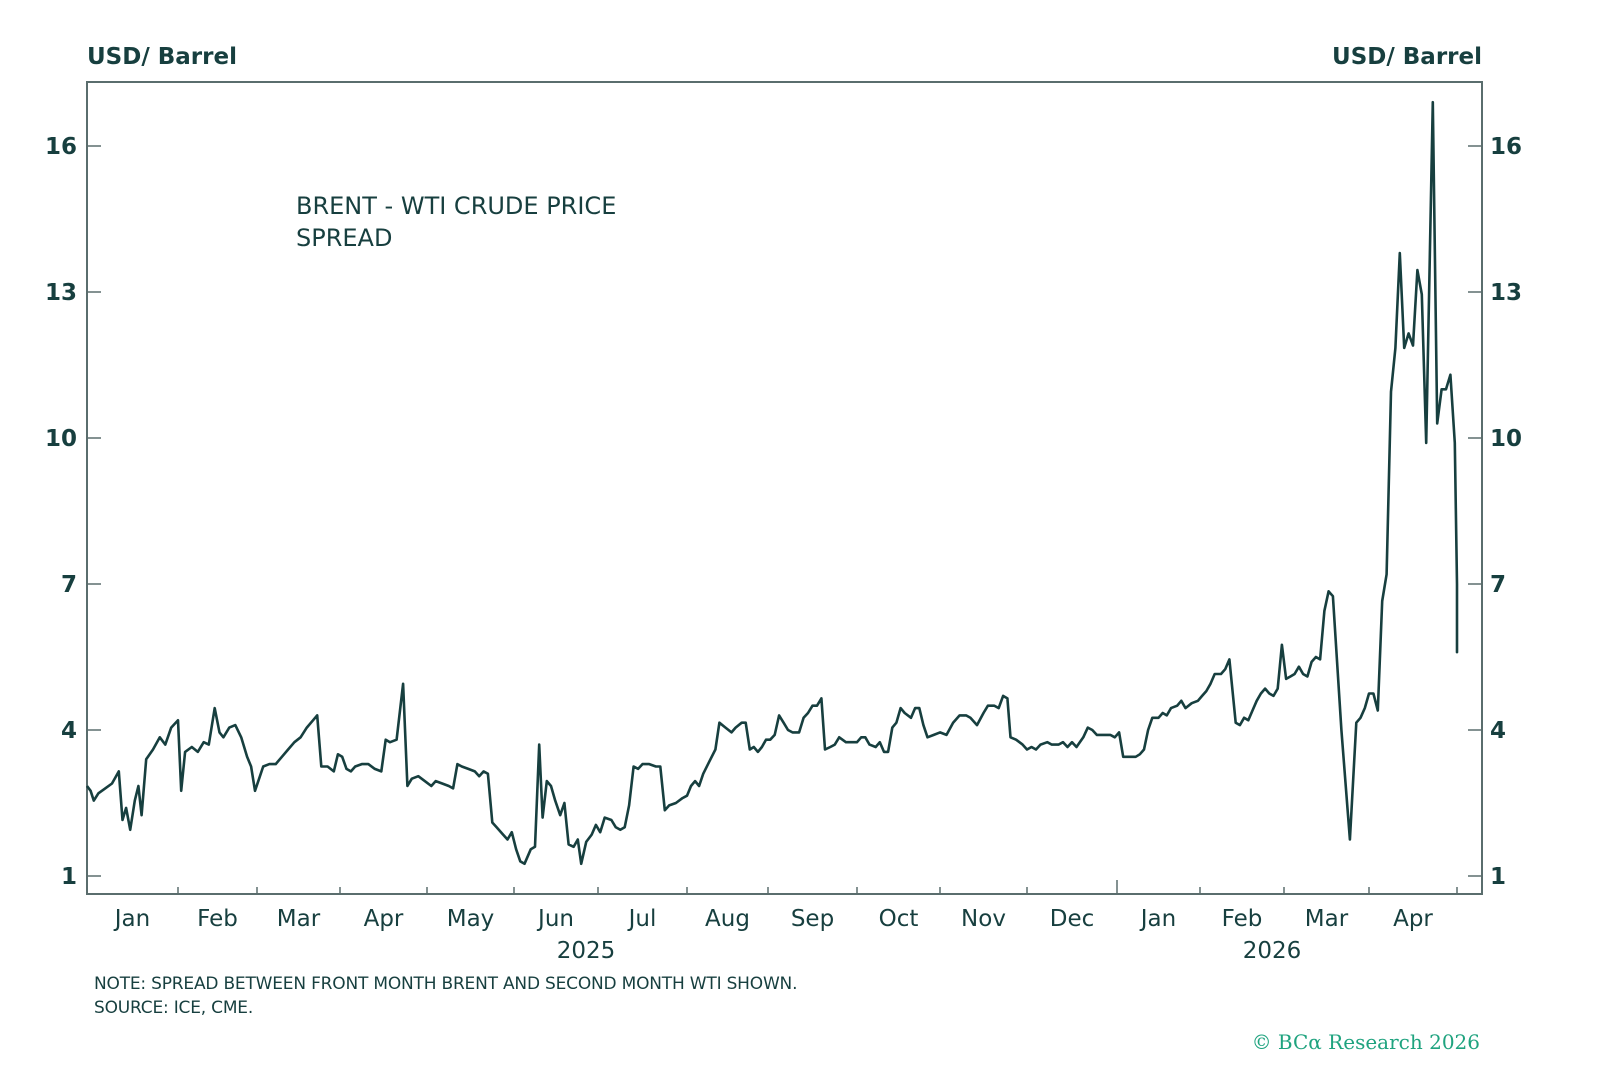 The width and height of the screenshot is (1600, 1080). Describe the element at coordinates (899, 919) in the screenshot. I see `x-month-label: Oct` at that location.